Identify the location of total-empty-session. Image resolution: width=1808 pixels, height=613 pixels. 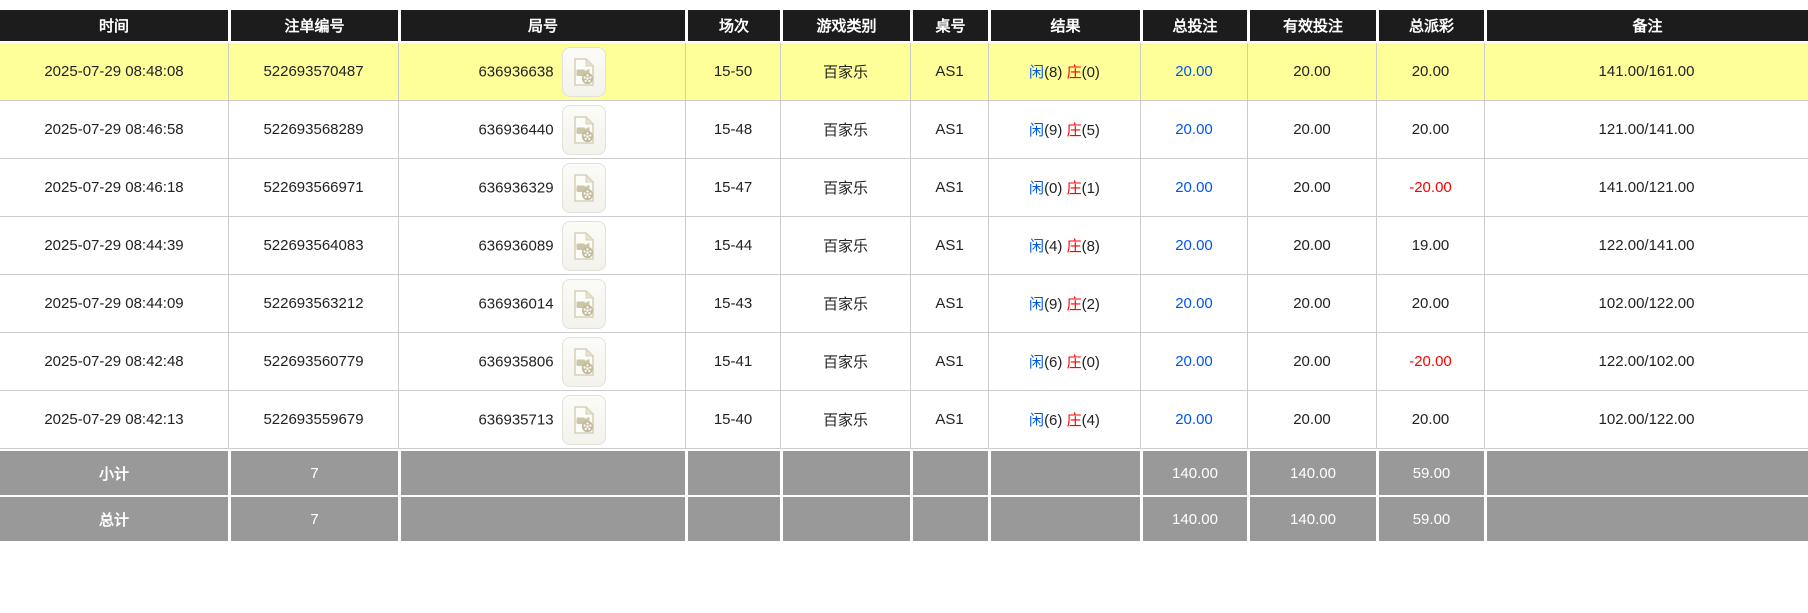
(732, 518).